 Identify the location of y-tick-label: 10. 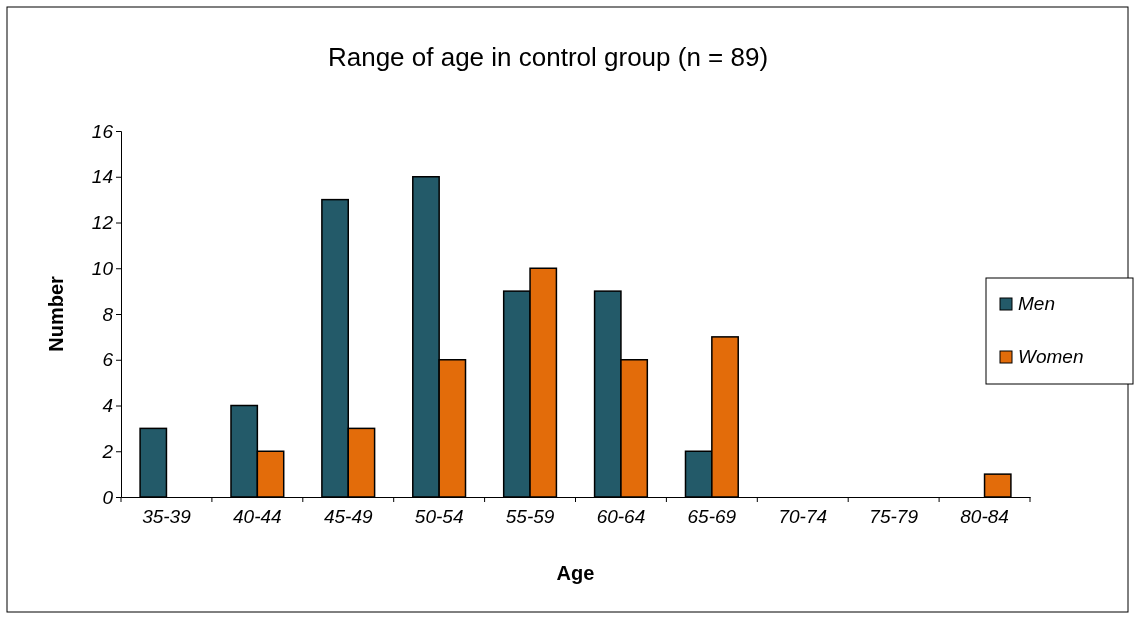
(102, 268).